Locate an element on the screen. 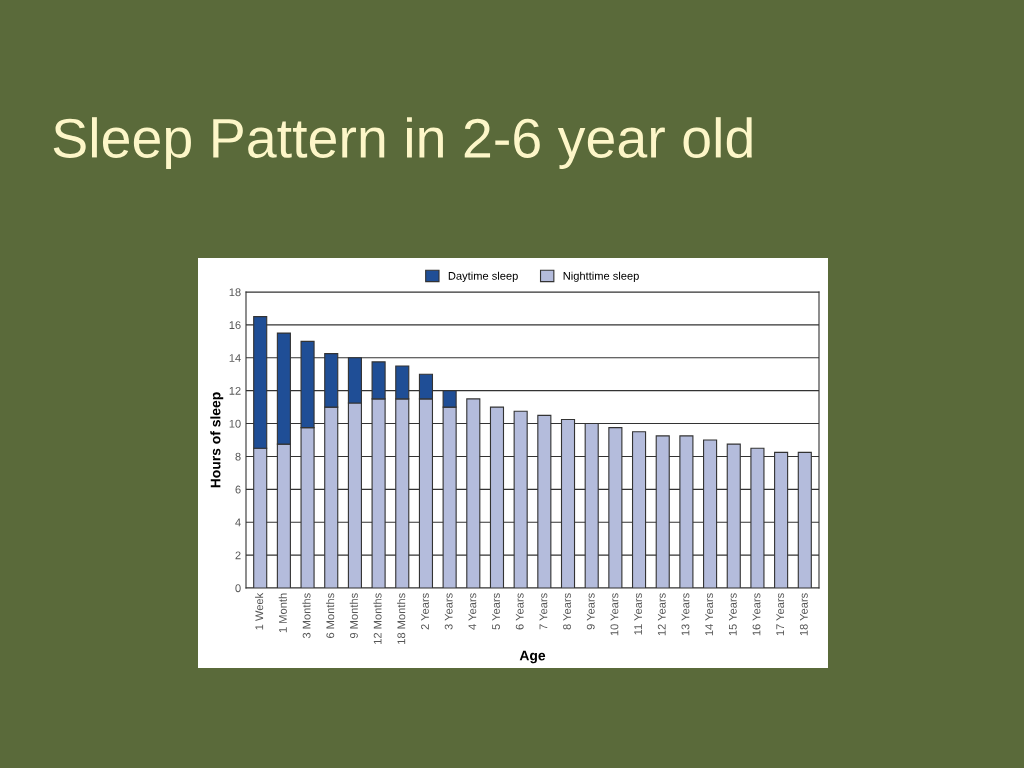 The height and width of the screenshot is (768, 1024). y-tick-label: 0 is located at coordinates (238, 588).